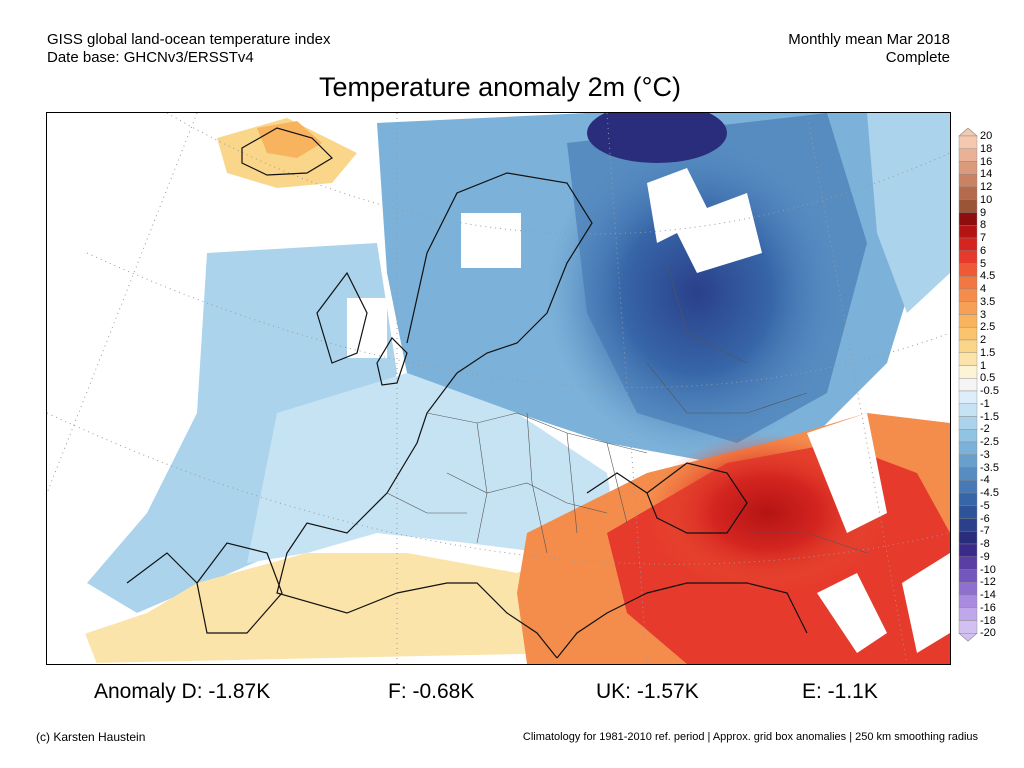 The height and width of the screenshot is (768, 1024). Describe the element at coordinates (647, 691) in the screenshot. I see `stat-uk: UK: -1.57K` at that location.